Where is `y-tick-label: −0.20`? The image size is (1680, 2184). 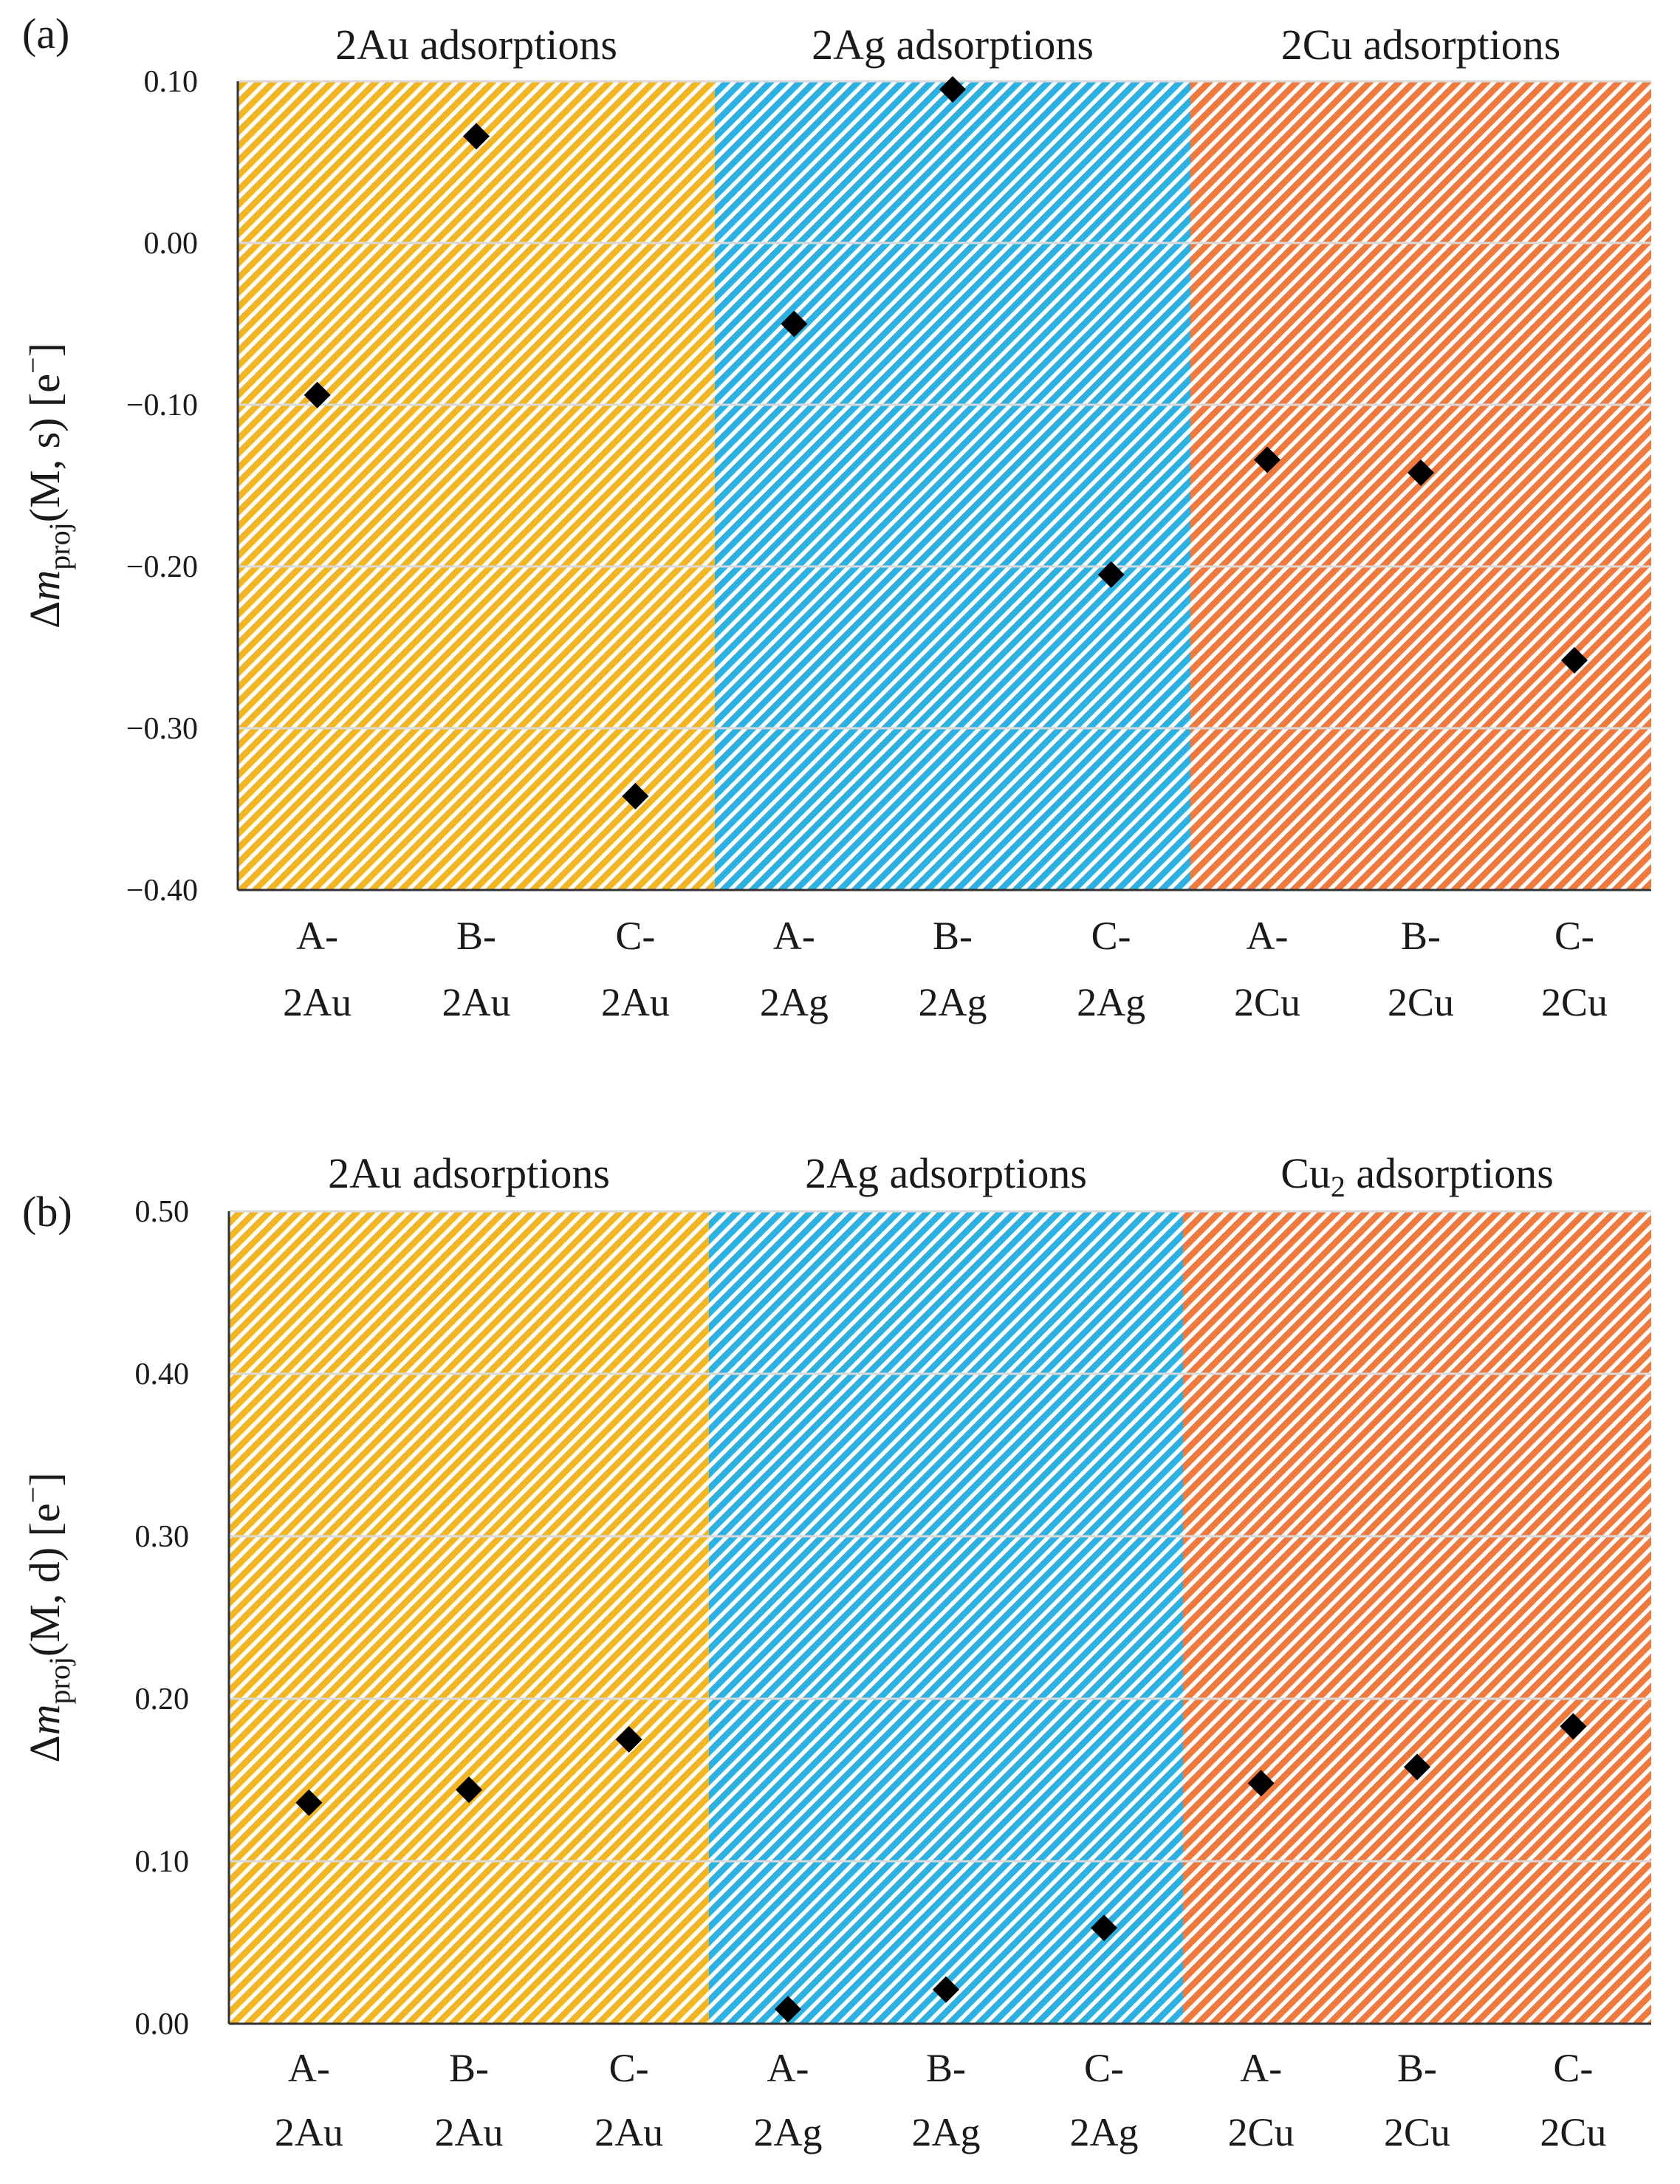 y-tick-label: −0.20 is located at coordinates (162, 567).